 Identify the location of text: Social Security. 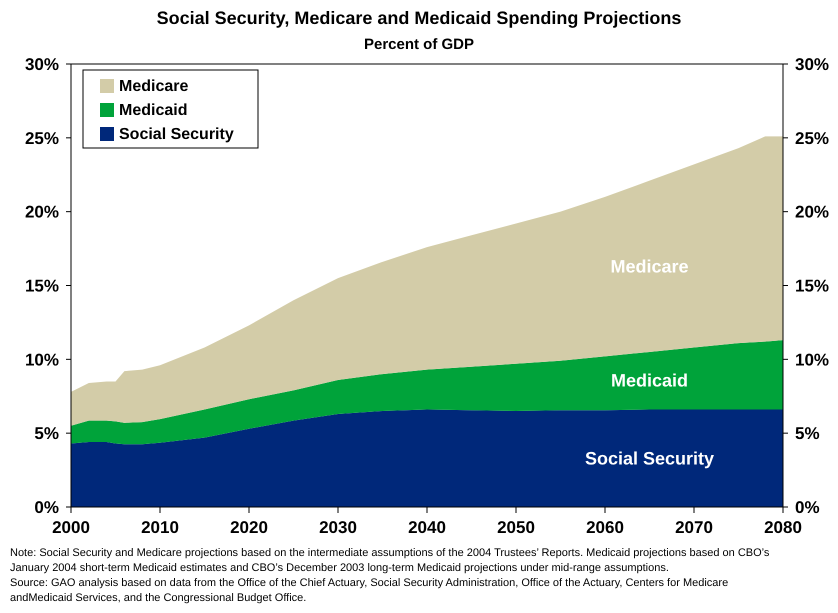
(649, 458).